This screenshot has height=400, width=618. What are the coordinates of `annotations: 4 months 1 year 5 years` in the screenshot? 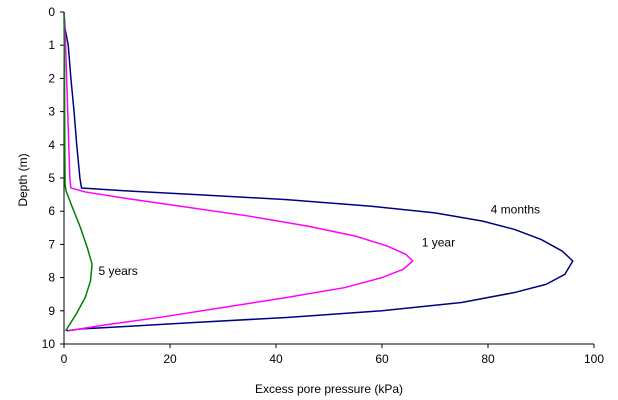 It's located at (319, 240).